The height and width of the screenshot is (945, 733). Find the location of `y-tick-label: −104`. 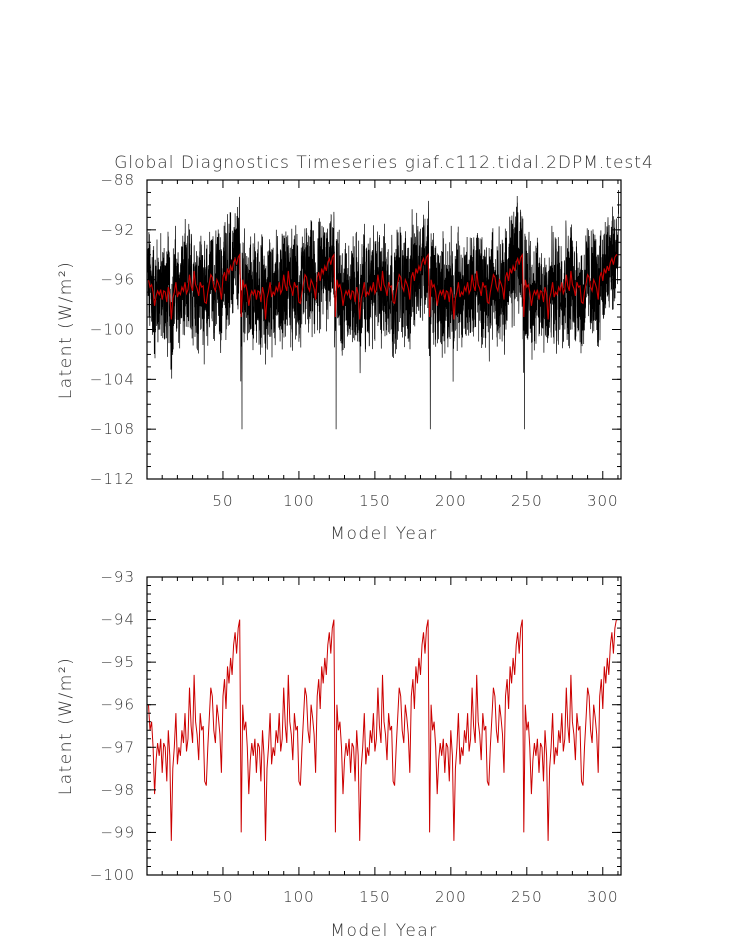

y-tick-label: −104 is located at coordinates (112, 379).